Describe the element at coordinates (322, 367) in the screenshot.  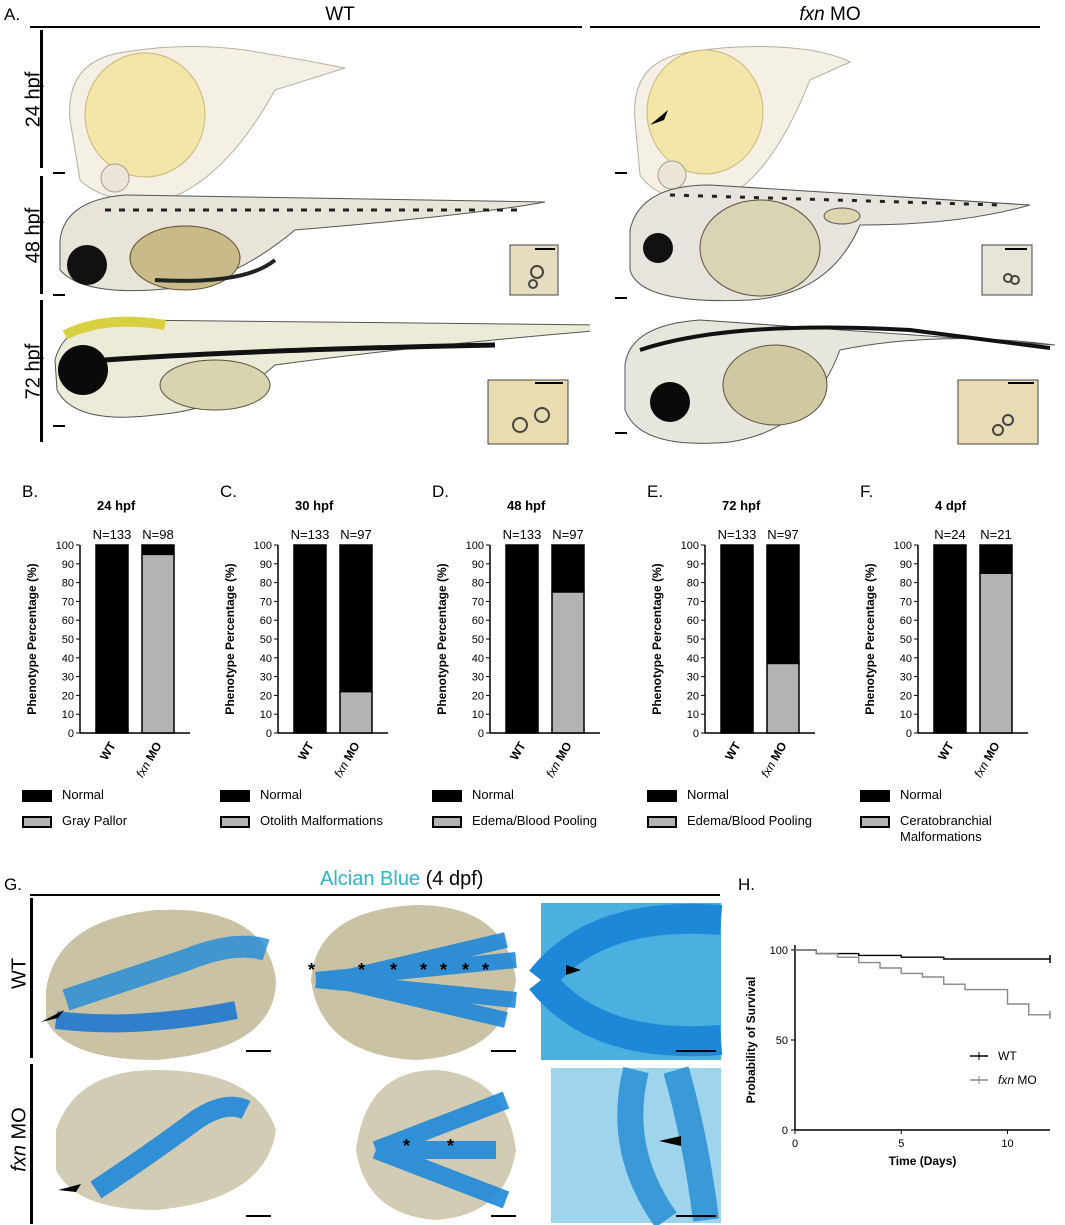
I see `wt-72hpf-embryo` at that location.